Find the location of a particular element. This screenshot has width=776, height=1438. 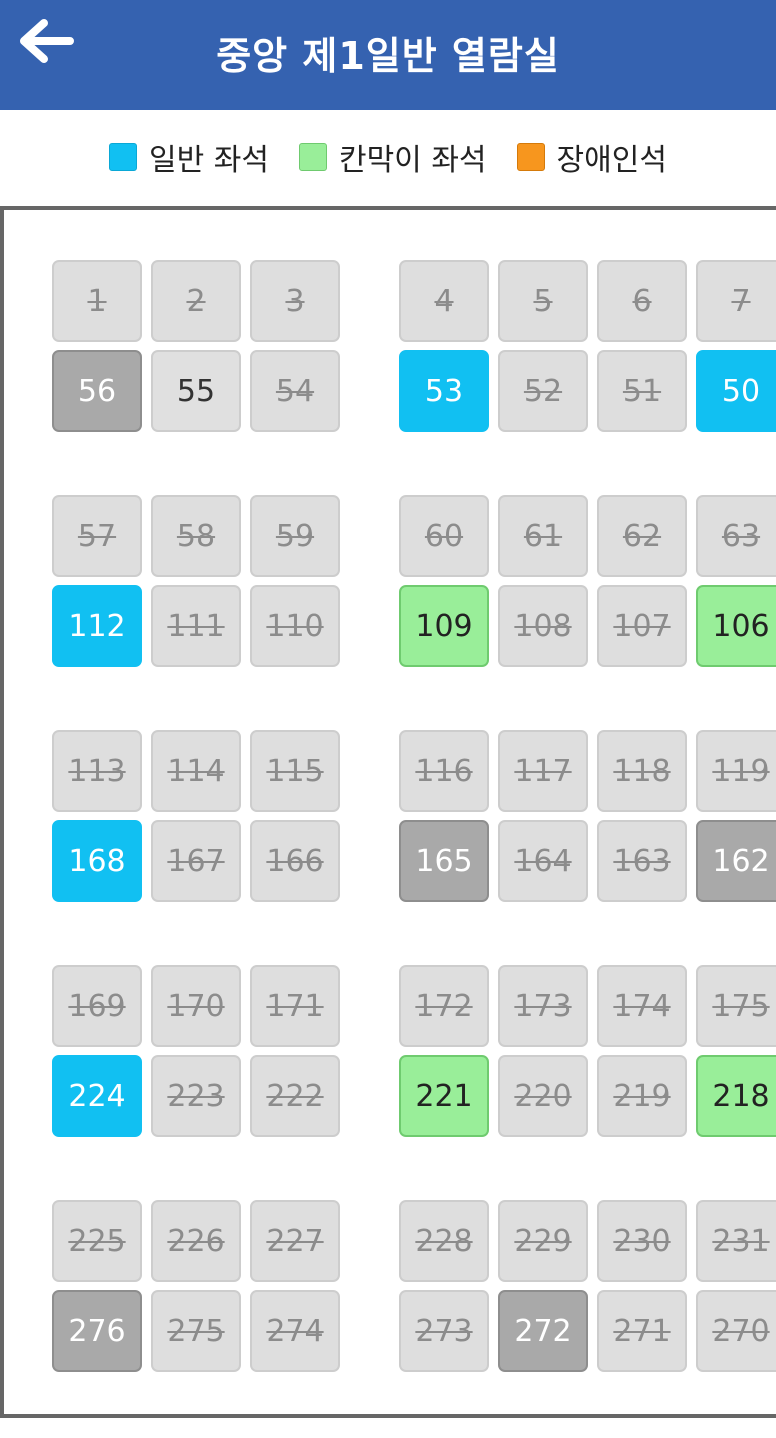

seat-53: 53 is located at coordinates (444, 391).